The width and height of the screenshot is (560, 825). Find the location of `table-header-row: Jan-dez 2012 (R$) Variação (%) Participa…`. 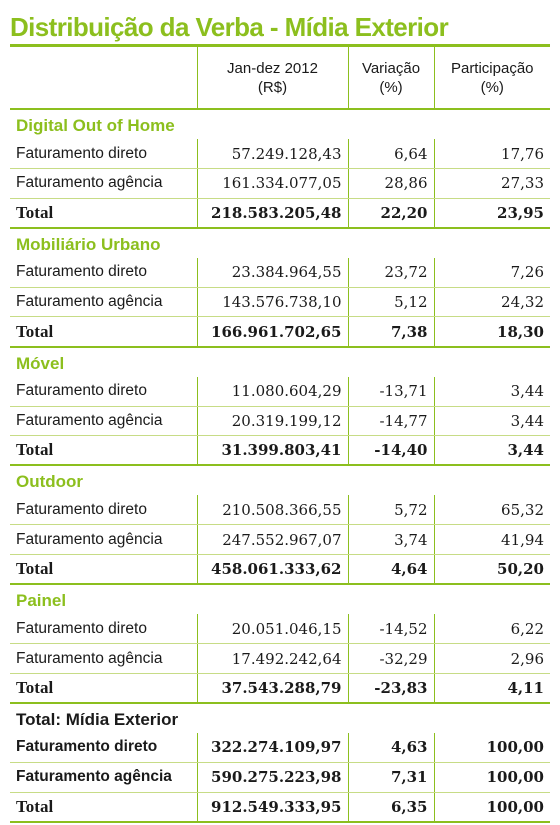

table-header-row: Jan-dez 2012 (R$) Variação (%) Participa… is located at coordinates (280, 78).